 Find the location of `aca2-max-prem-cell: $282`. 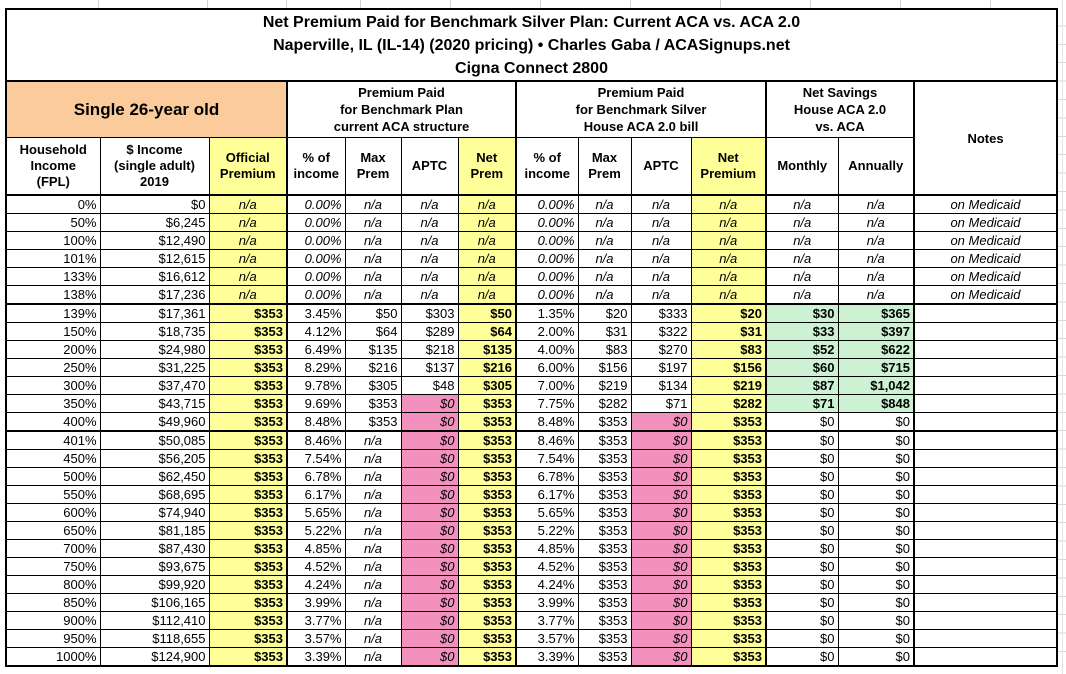

aca2-max-prem-cell: $282 is located at coordinates (604, 403).